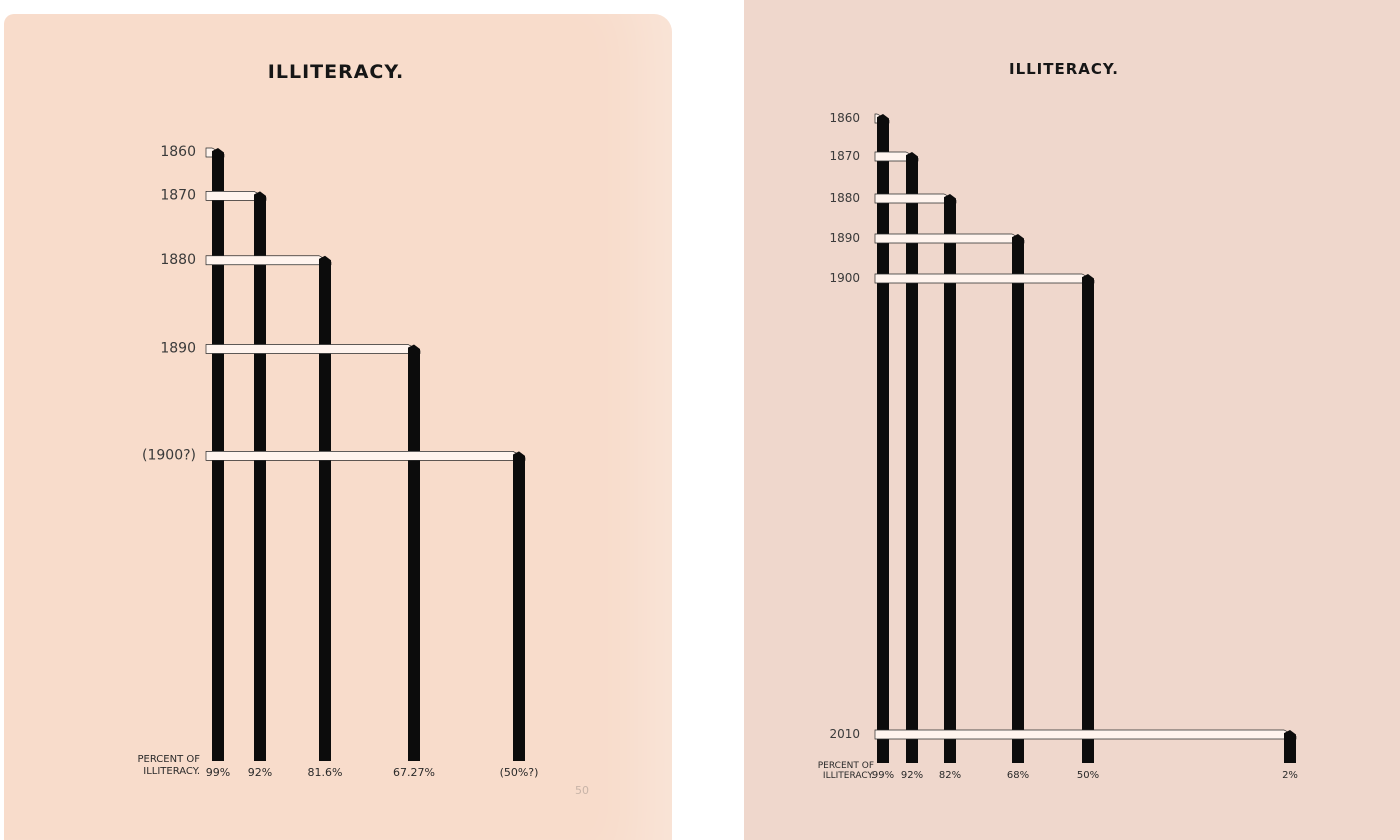  I want to click on right-year-label-2: 1880, so click(844, 198).